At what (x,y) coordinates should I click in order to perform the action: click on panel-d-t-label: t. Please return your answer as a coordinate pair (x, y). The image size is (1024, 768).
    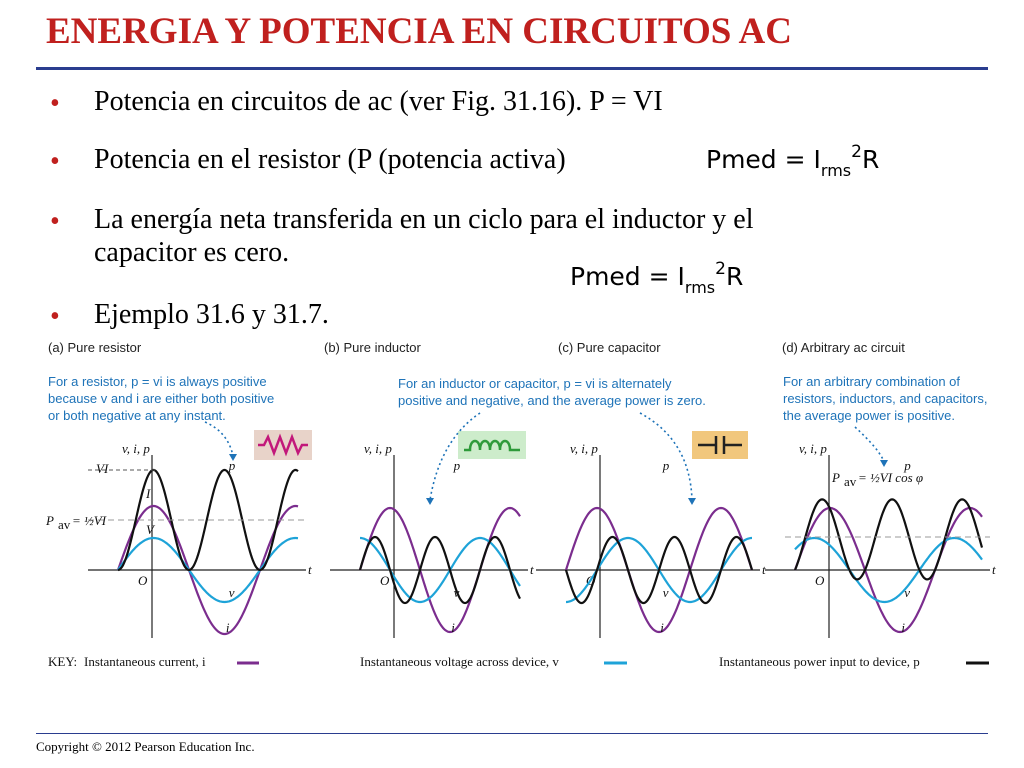
    Looking at the image, I should click on (994, 569).